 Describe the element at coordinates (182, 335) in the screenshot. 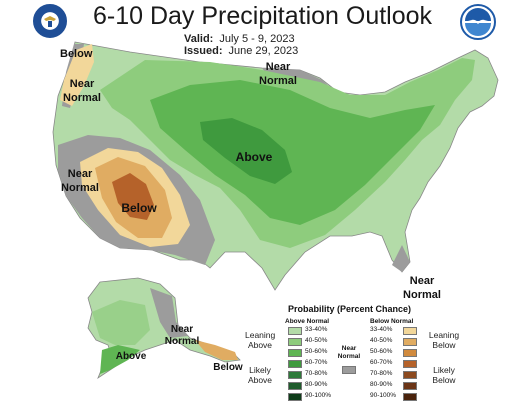

I see `label-near-normal-alaska: Near Normal` at that location.